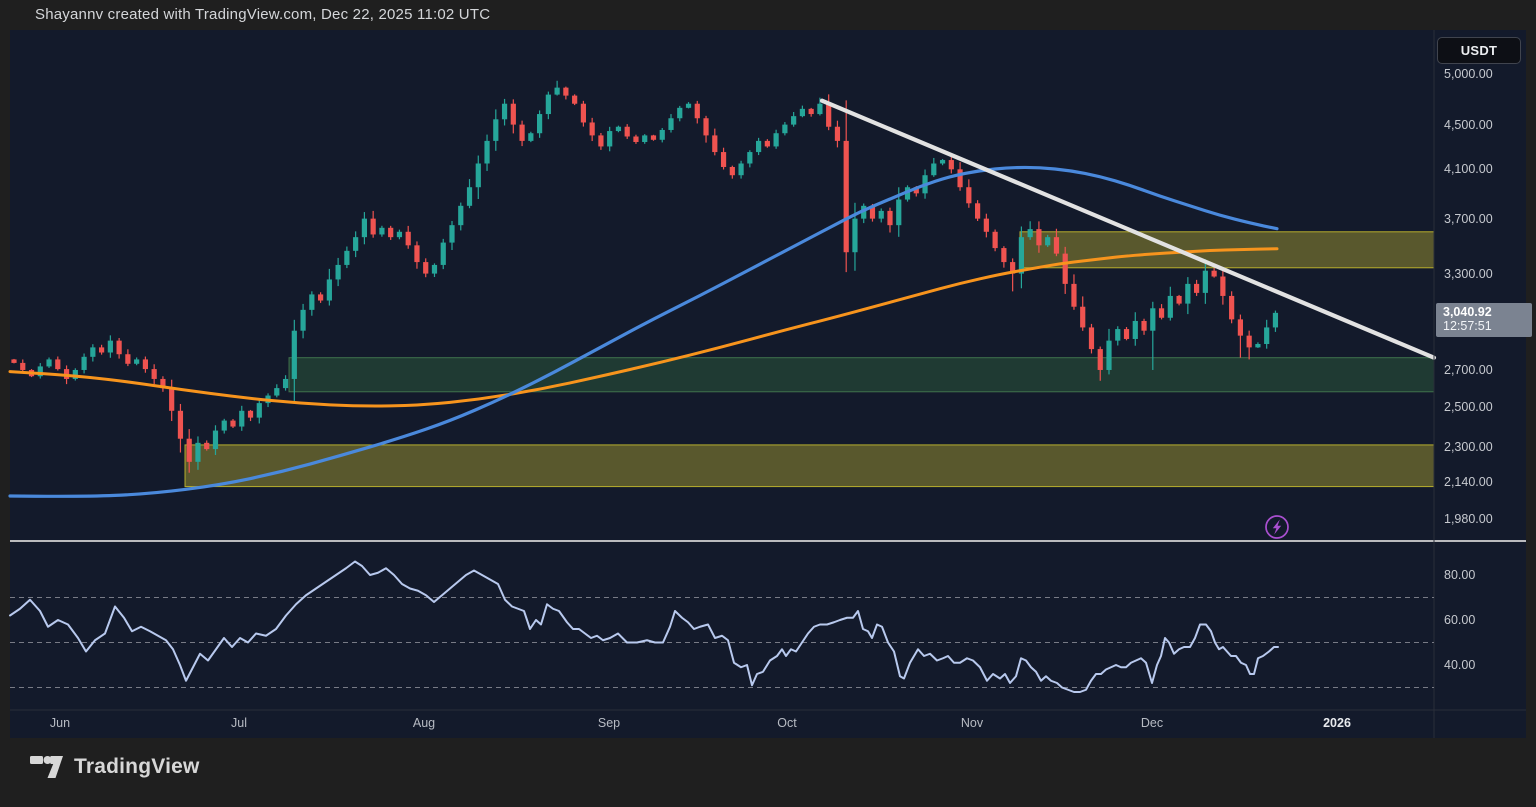 The height and width of the screenshot is (807, 1536). I want to click on price-tick-2500: 2,500.00, so click(1468, 406).